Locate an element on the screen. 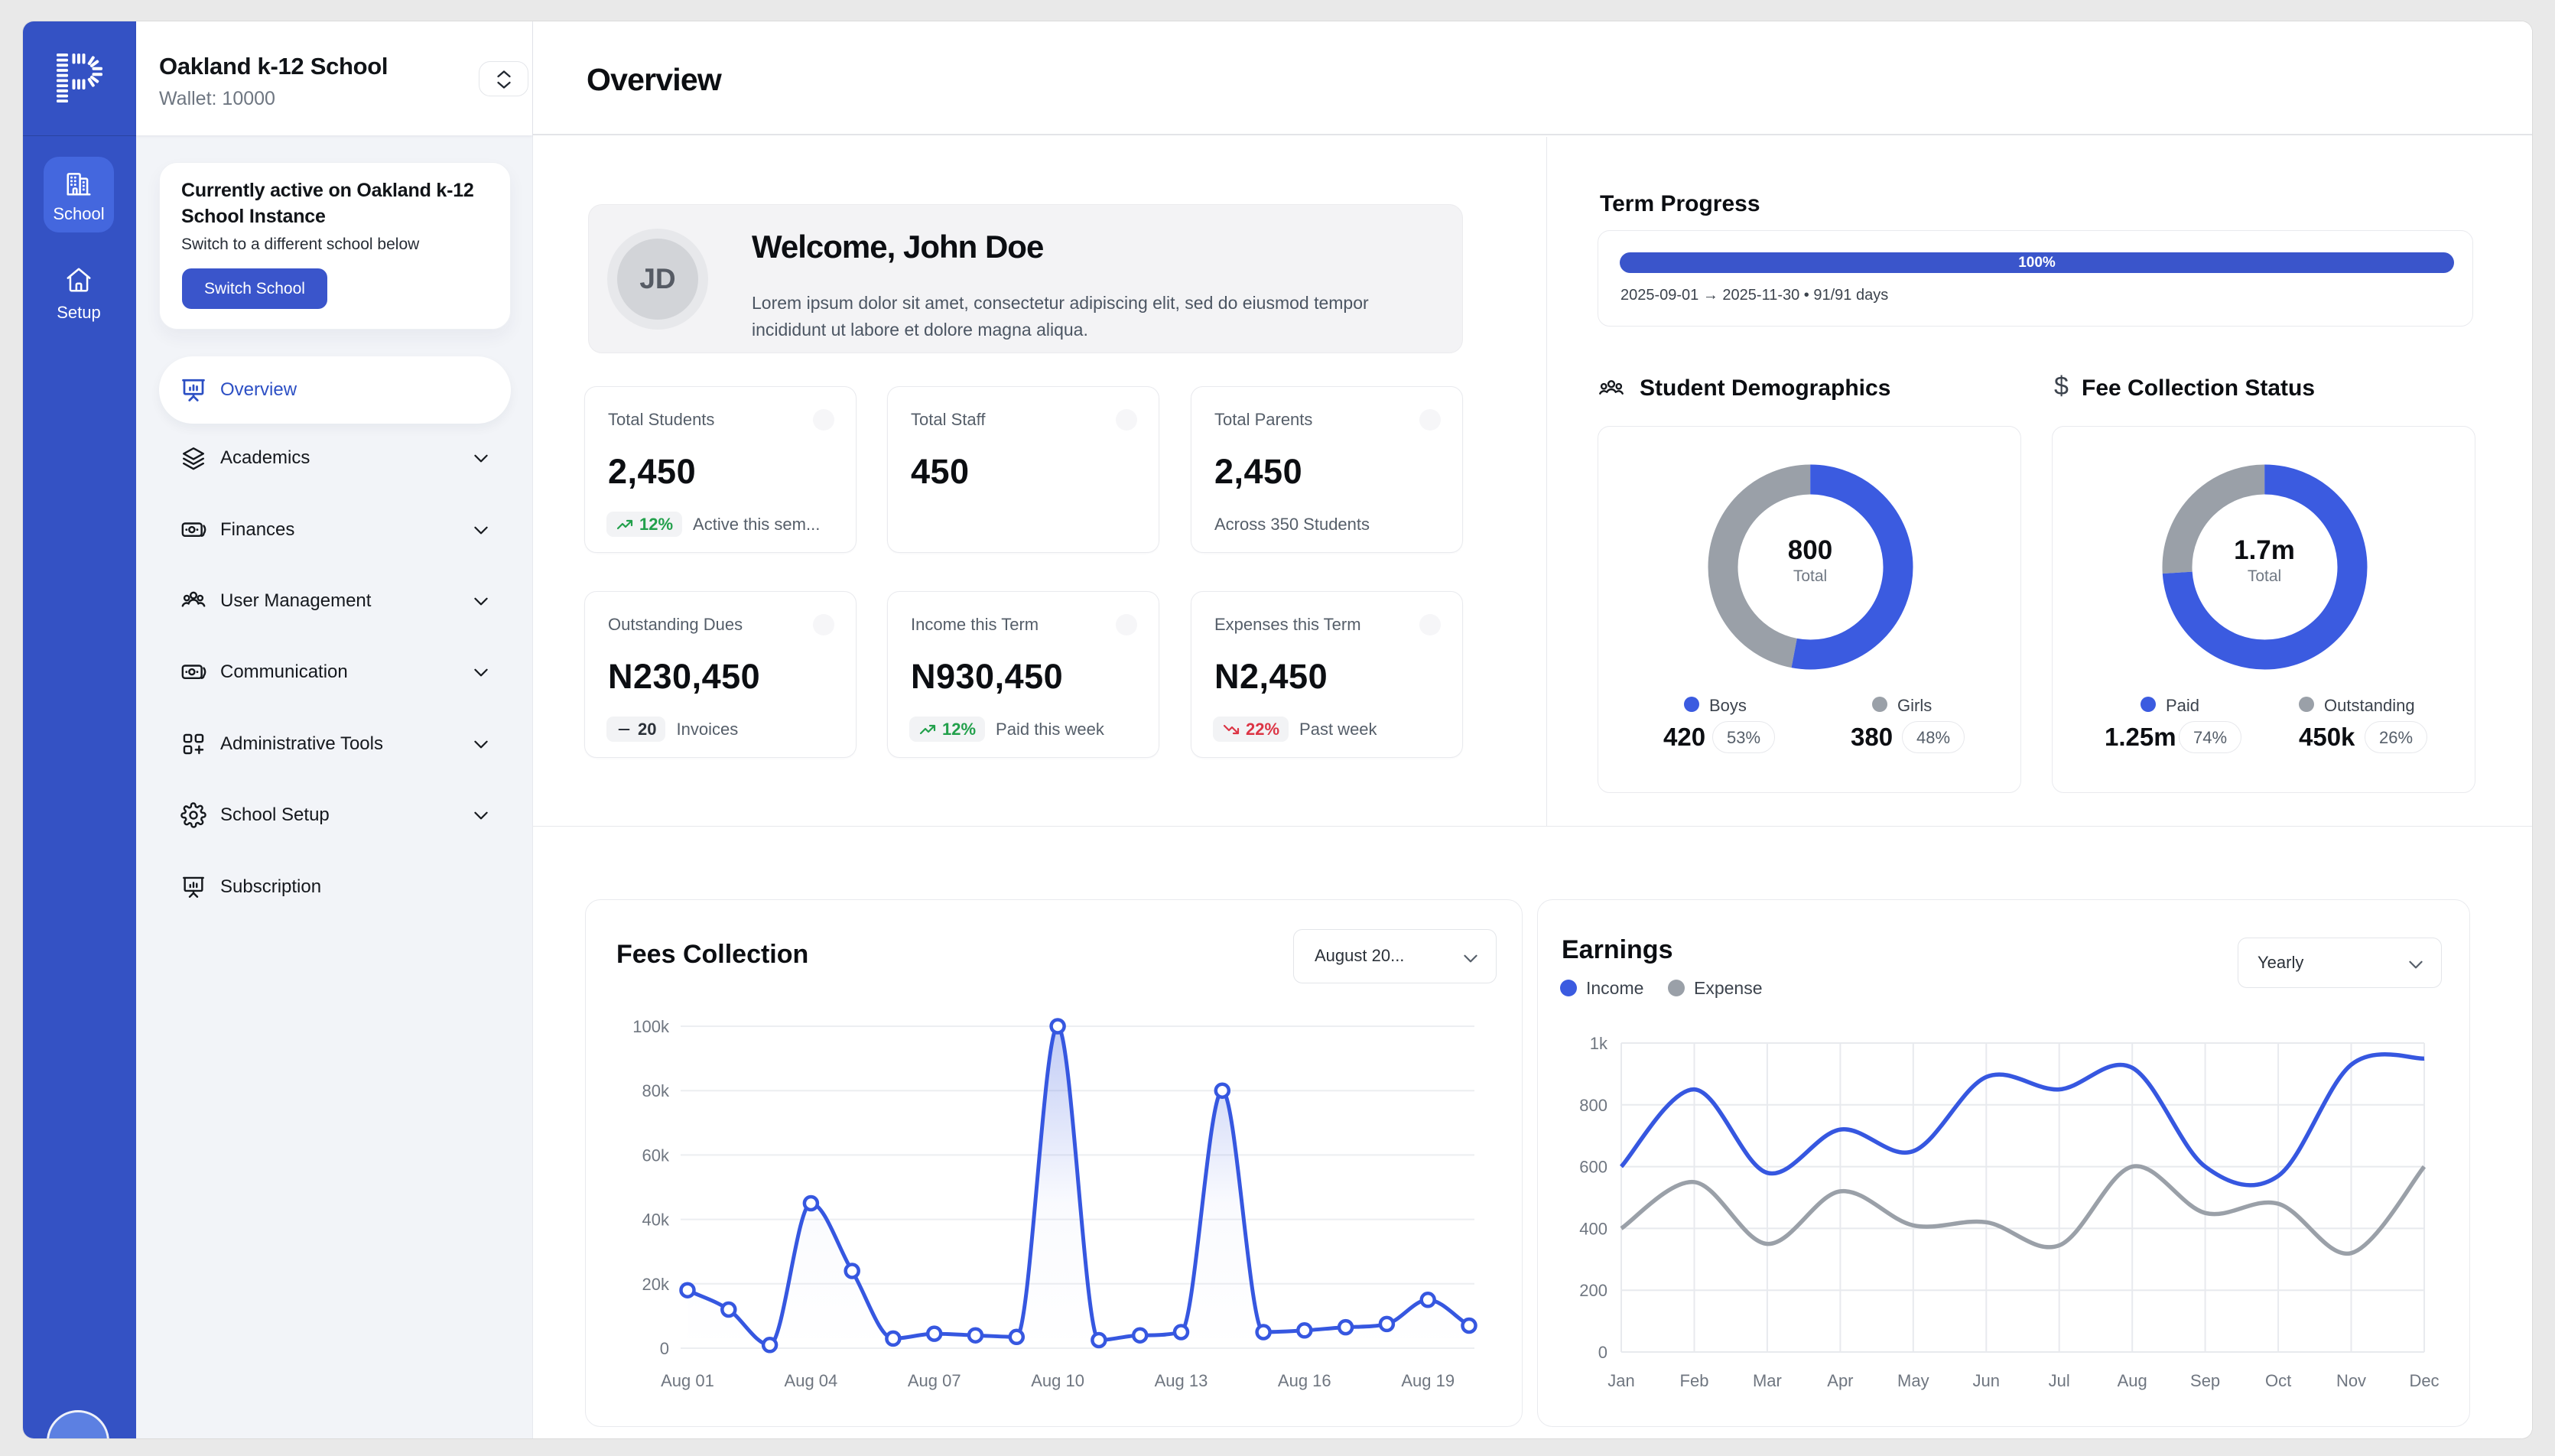 The width and height of the screenshot is (2555, 1456). svg-text: Jul is located at coordinates (2059, 1380).